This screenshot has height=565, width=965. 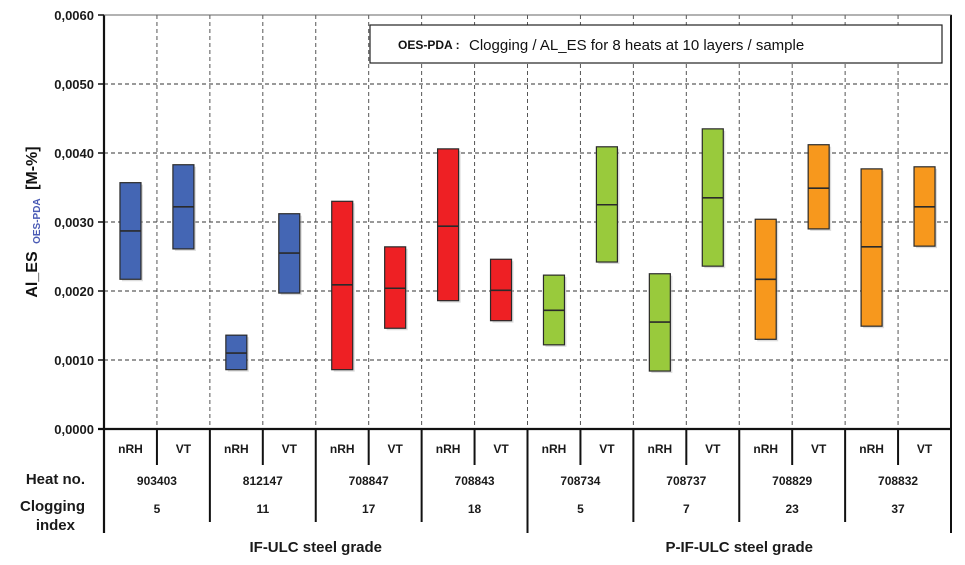 What do you see at coordinates (56, 525) in the screenshot?
I see `row-label-index: index` at bounding box center [56, 525].